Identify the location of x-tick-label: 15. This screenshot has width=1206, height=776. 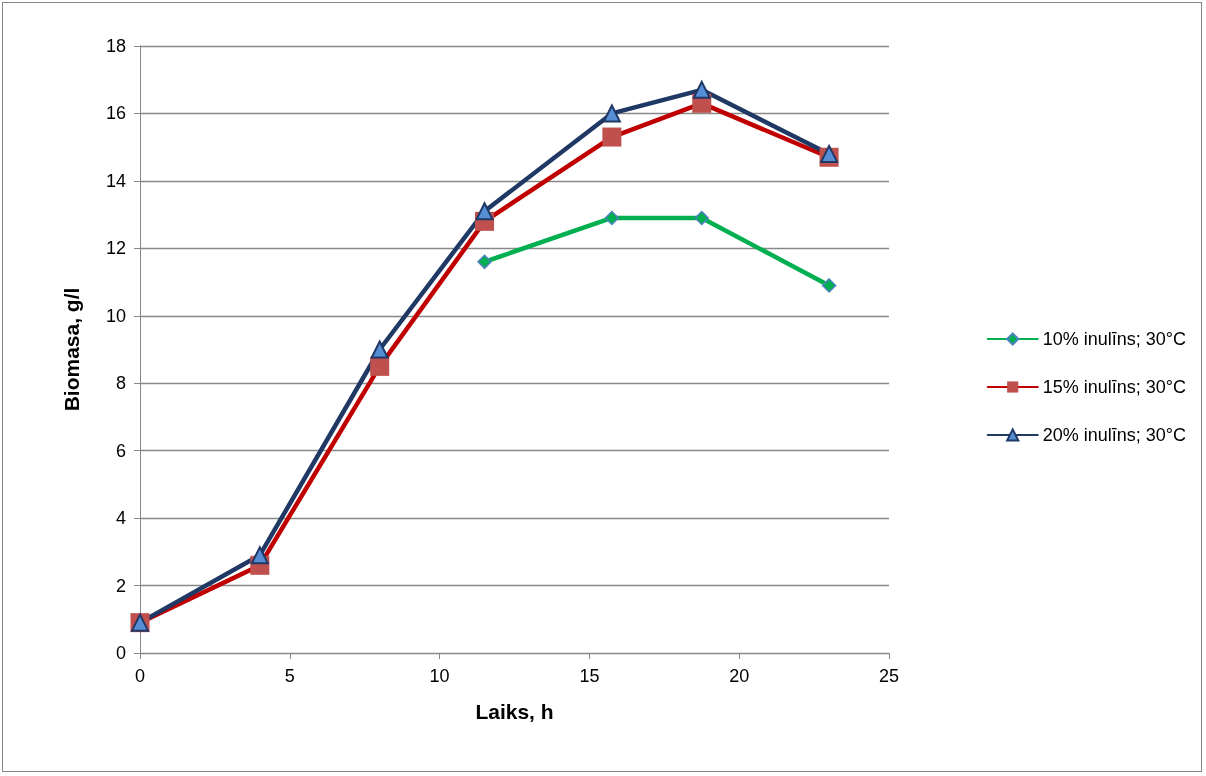
(589, 676).